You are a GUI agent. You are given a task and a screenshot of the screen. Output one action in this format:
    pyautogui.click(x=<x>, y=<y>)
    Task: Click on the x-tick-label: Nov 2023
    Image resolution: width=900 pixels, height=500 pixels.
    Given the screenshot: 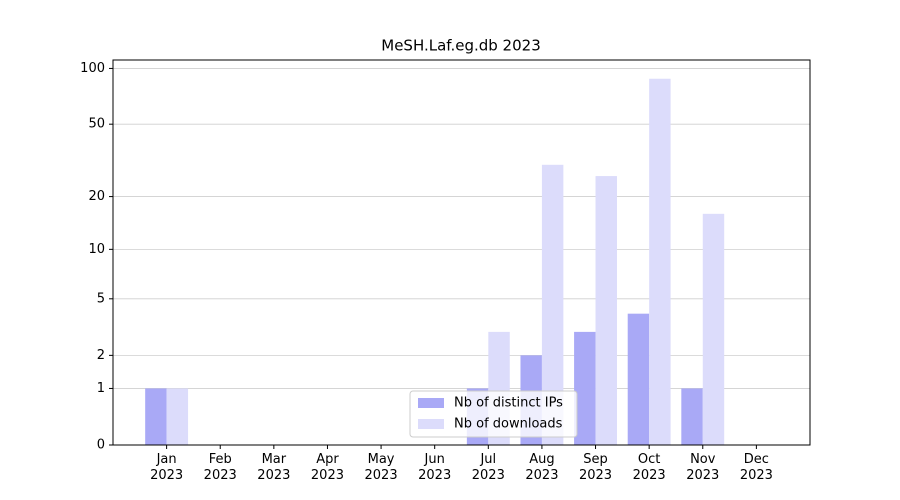 What is the action you would take?
    pyautogui.click(x=703, y=467)
    